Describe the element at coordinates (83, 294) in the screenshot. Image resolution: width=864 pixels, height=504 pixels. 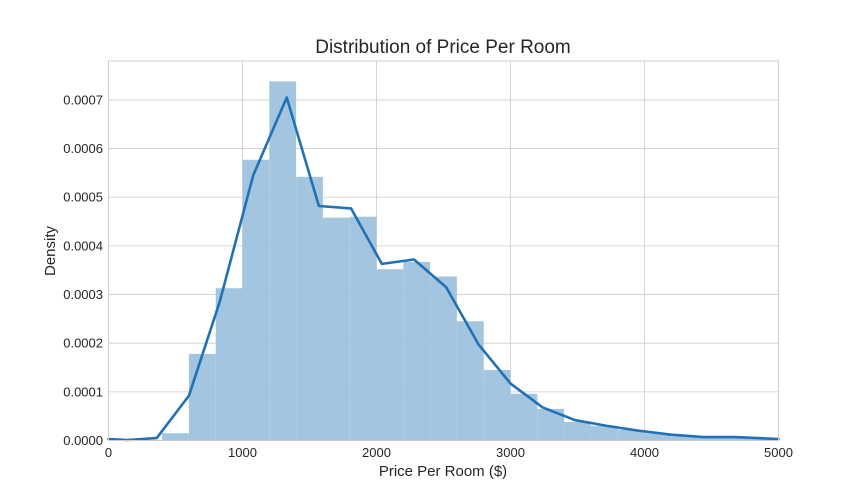
I see `y-tick-label: 0.0003` at that location.